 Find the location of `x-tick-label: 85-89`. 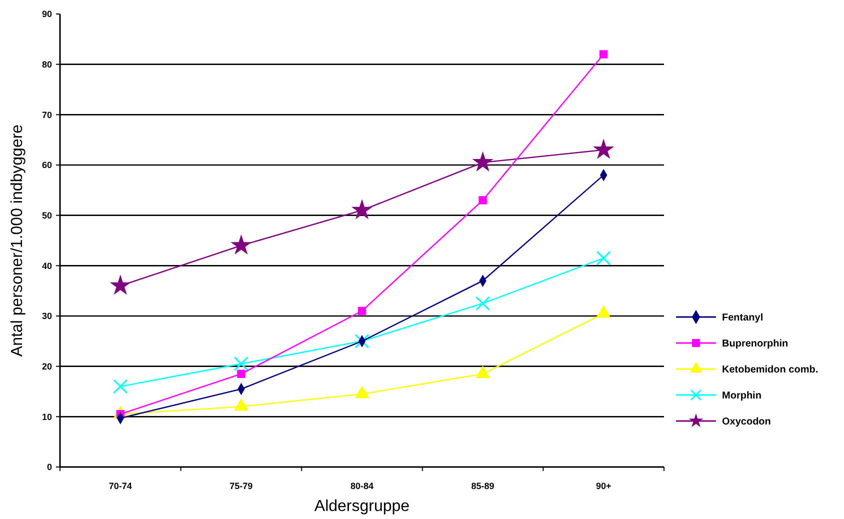

x-tick-label: 85-89 is located at coordinates (482, 486).